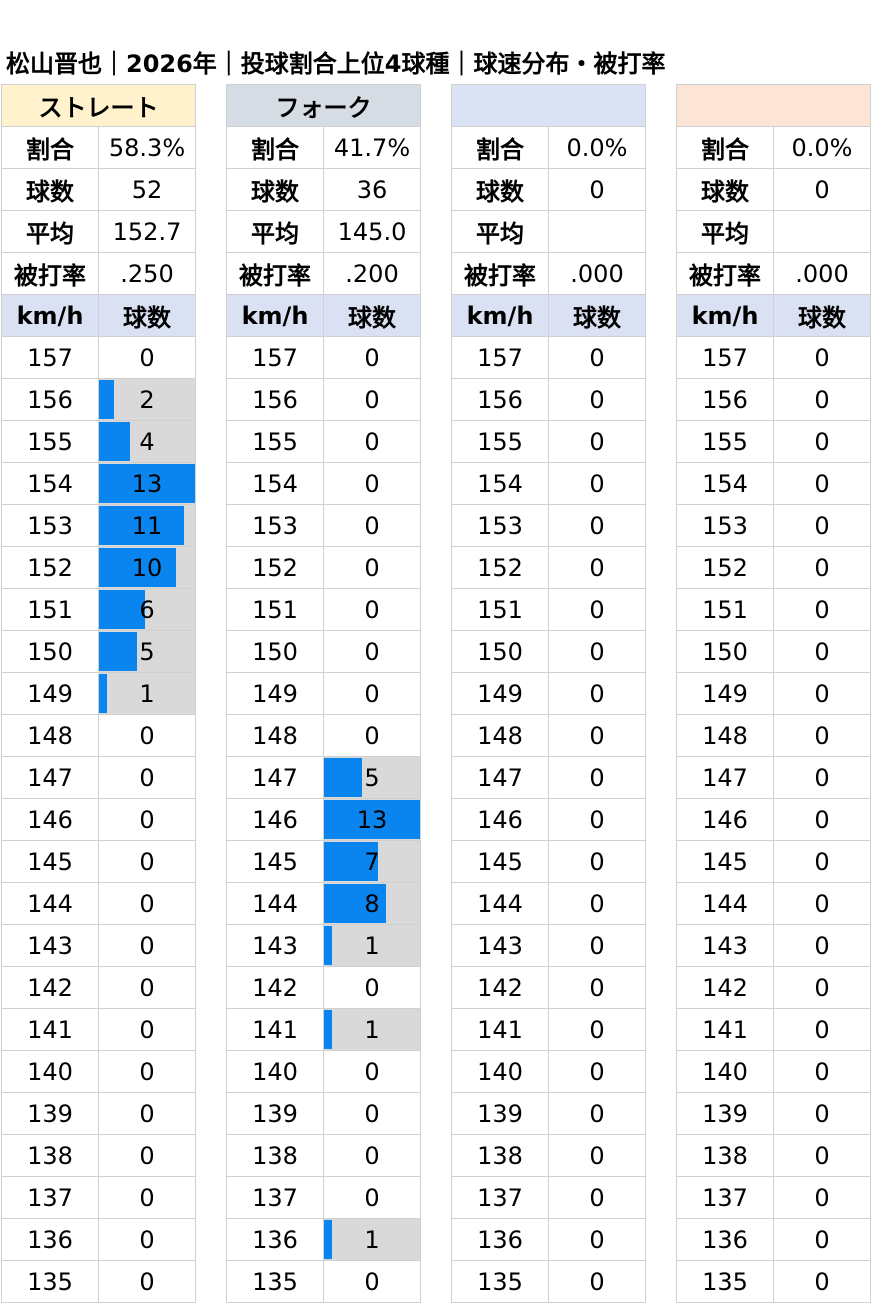 The width and height of the screenshot is (871, 1304). Describe the element at coordinates (323, 945) in the screenshot. I see `speed-row: 143 1` at that location.